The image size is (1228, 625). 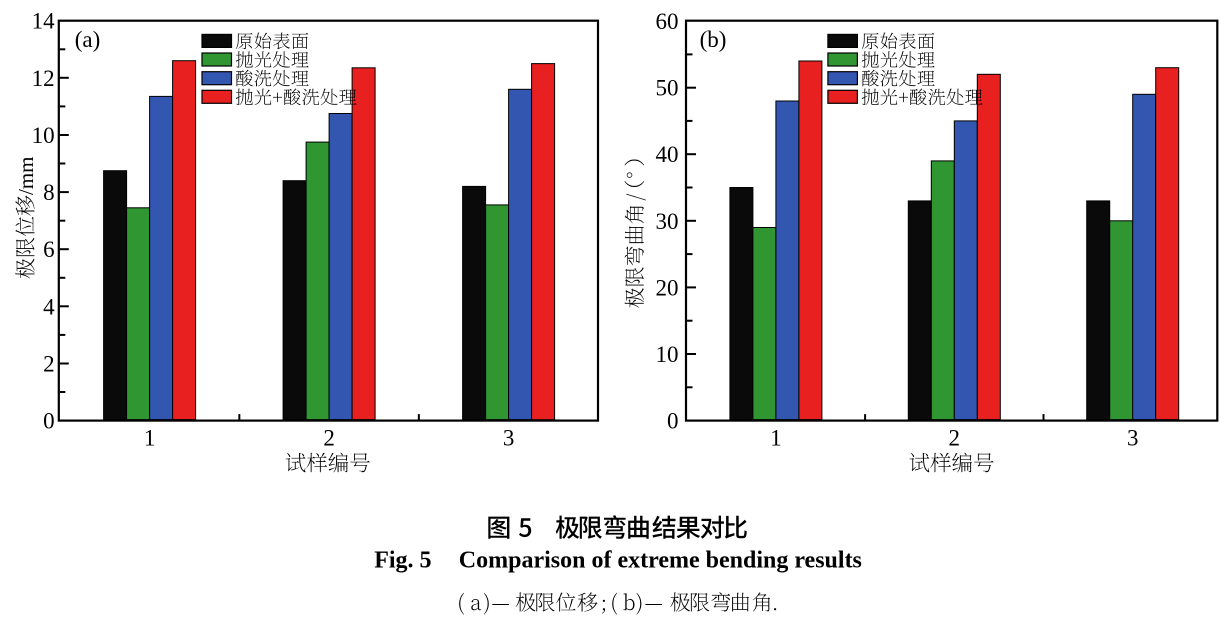 I want to click on svg-text: 8, so click(x=49, y=192).